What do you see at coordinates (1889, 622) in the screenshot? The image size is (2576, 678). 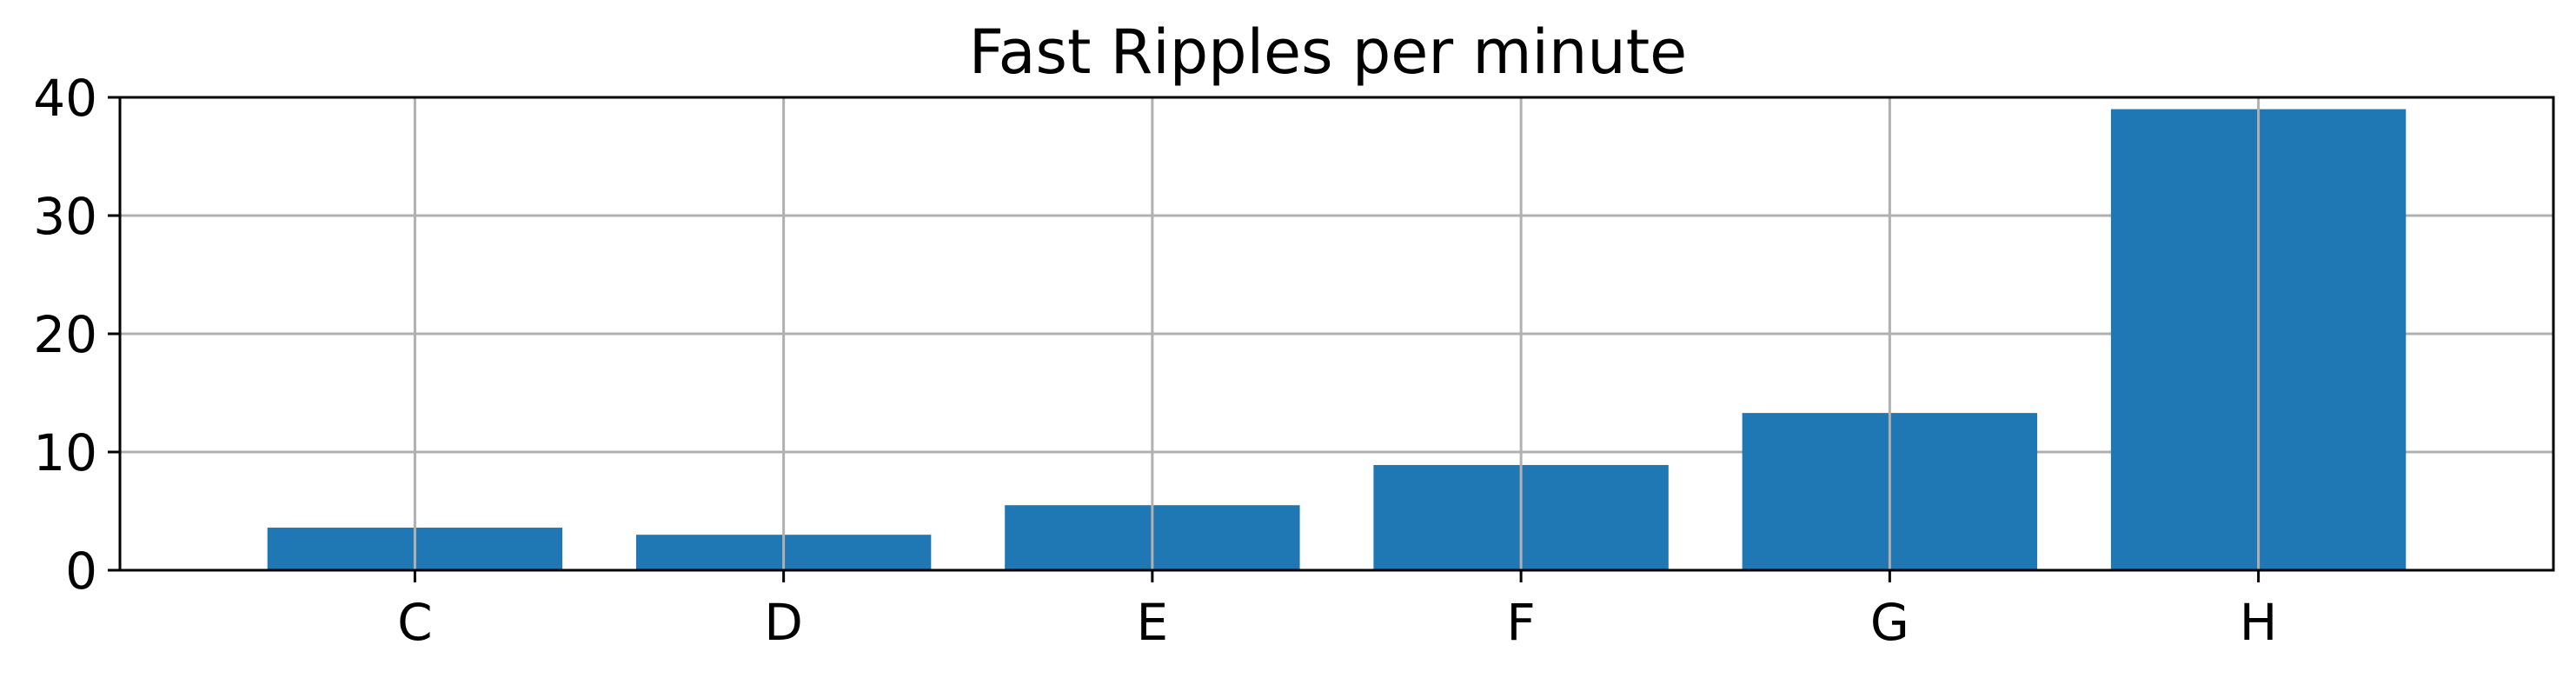 I see `x-tick-label: G` at bounding box center [1889, 622].